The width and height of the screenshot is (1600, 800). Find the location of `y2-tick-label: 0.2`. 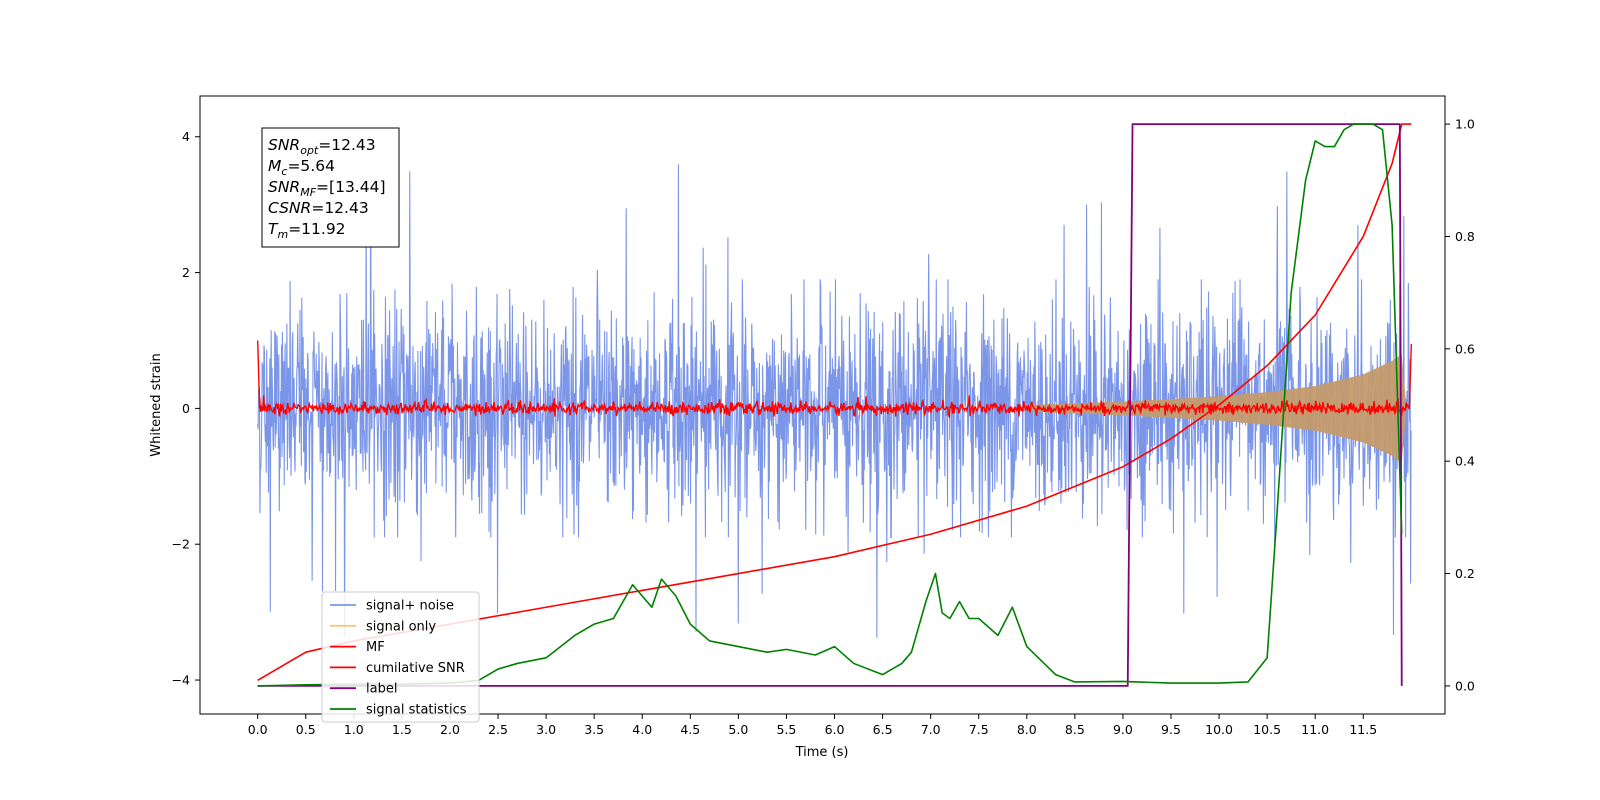

y2-tick-label: 0.2 is located at coordinates (1465, 573).